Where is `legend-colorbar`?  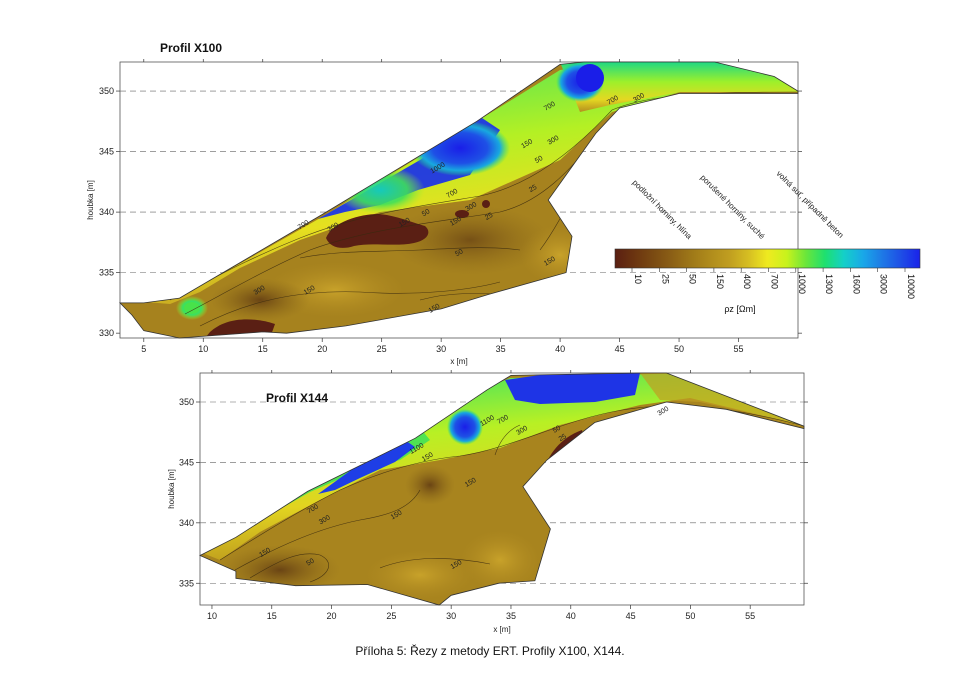 legend-colorbar is located at coordinates (767, 258).